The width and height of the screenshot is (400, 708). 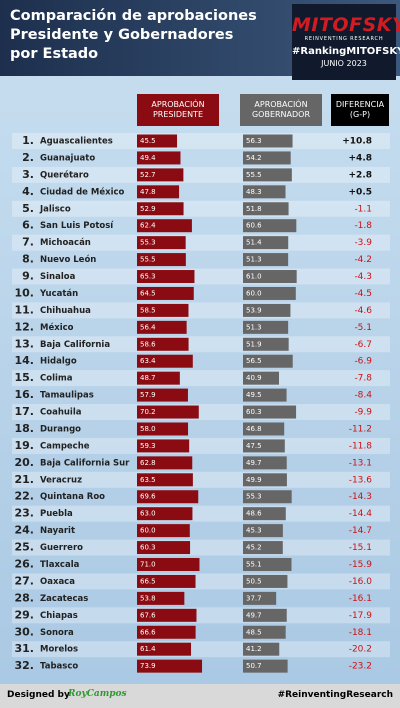 What do you see at coordinates (363, 379) in the screenshot?
I see `difference-label: -7.8` at bounding box center [363, 379].